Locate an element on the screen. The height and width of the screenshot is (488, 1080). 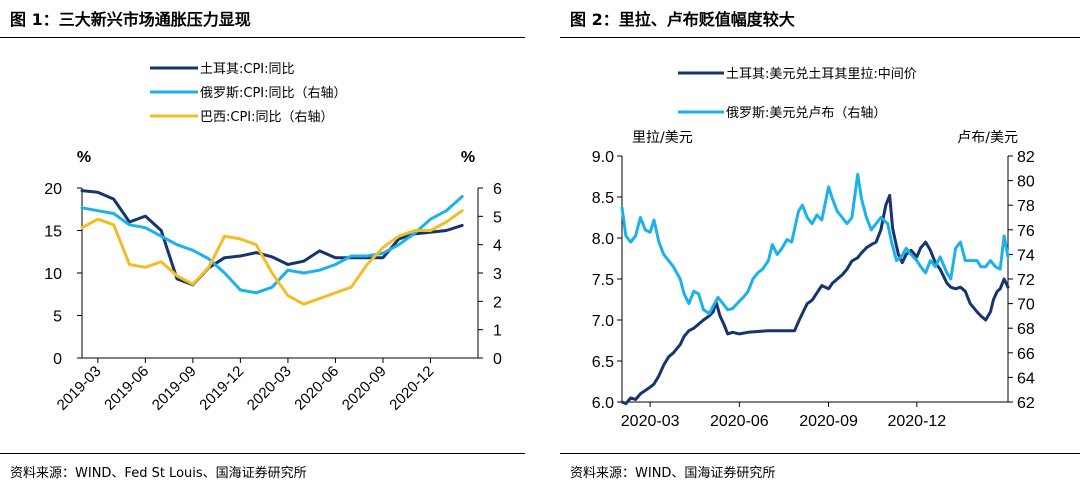
right-tick-label: 6 is located at coordinates (497, 189).